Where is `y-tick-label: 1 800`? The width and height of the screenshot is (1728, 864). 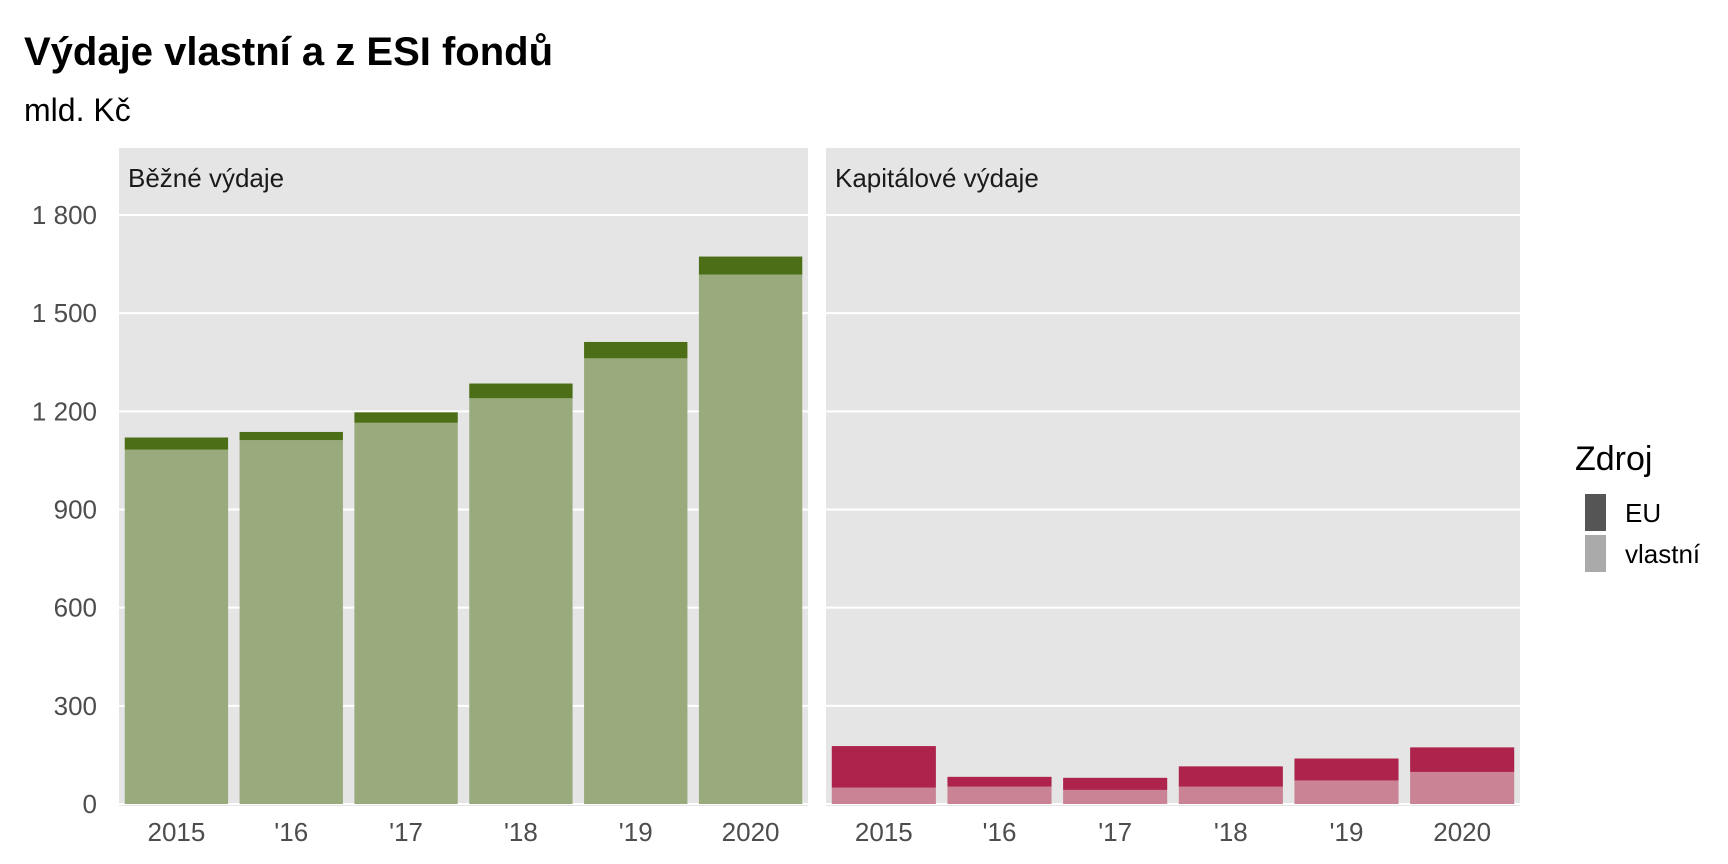 y-tick-label: 1 800 is located at coordinates (64, 215).